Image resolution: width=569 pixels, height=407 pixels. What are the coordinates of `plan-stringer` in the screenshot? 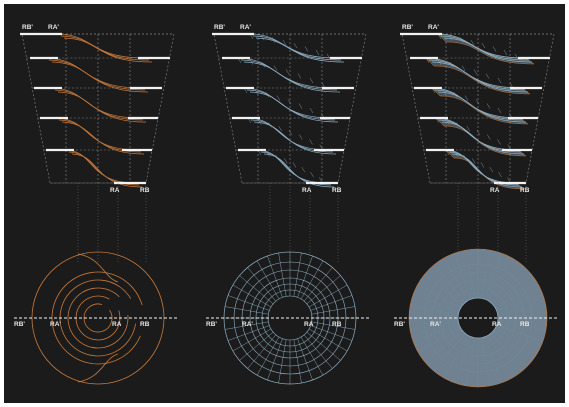 It's located at (98, 268).